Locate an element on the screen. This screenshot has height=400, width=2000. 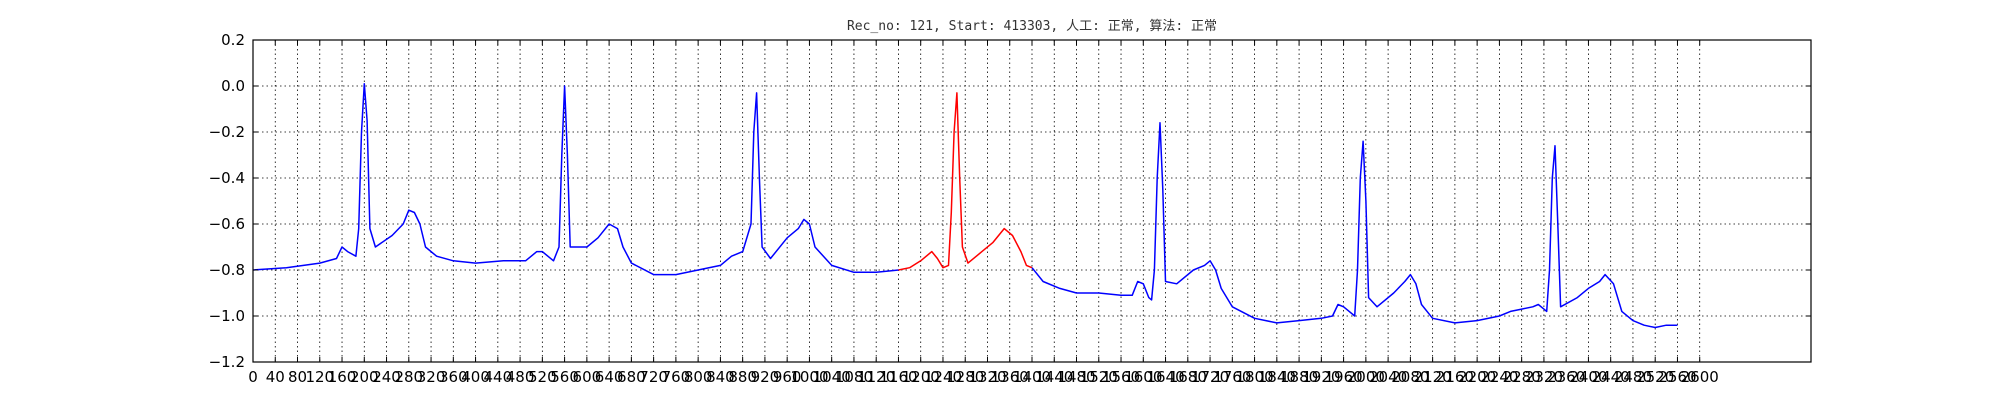
x-tick-label: 1680 is located at coordinates (1188, 377).